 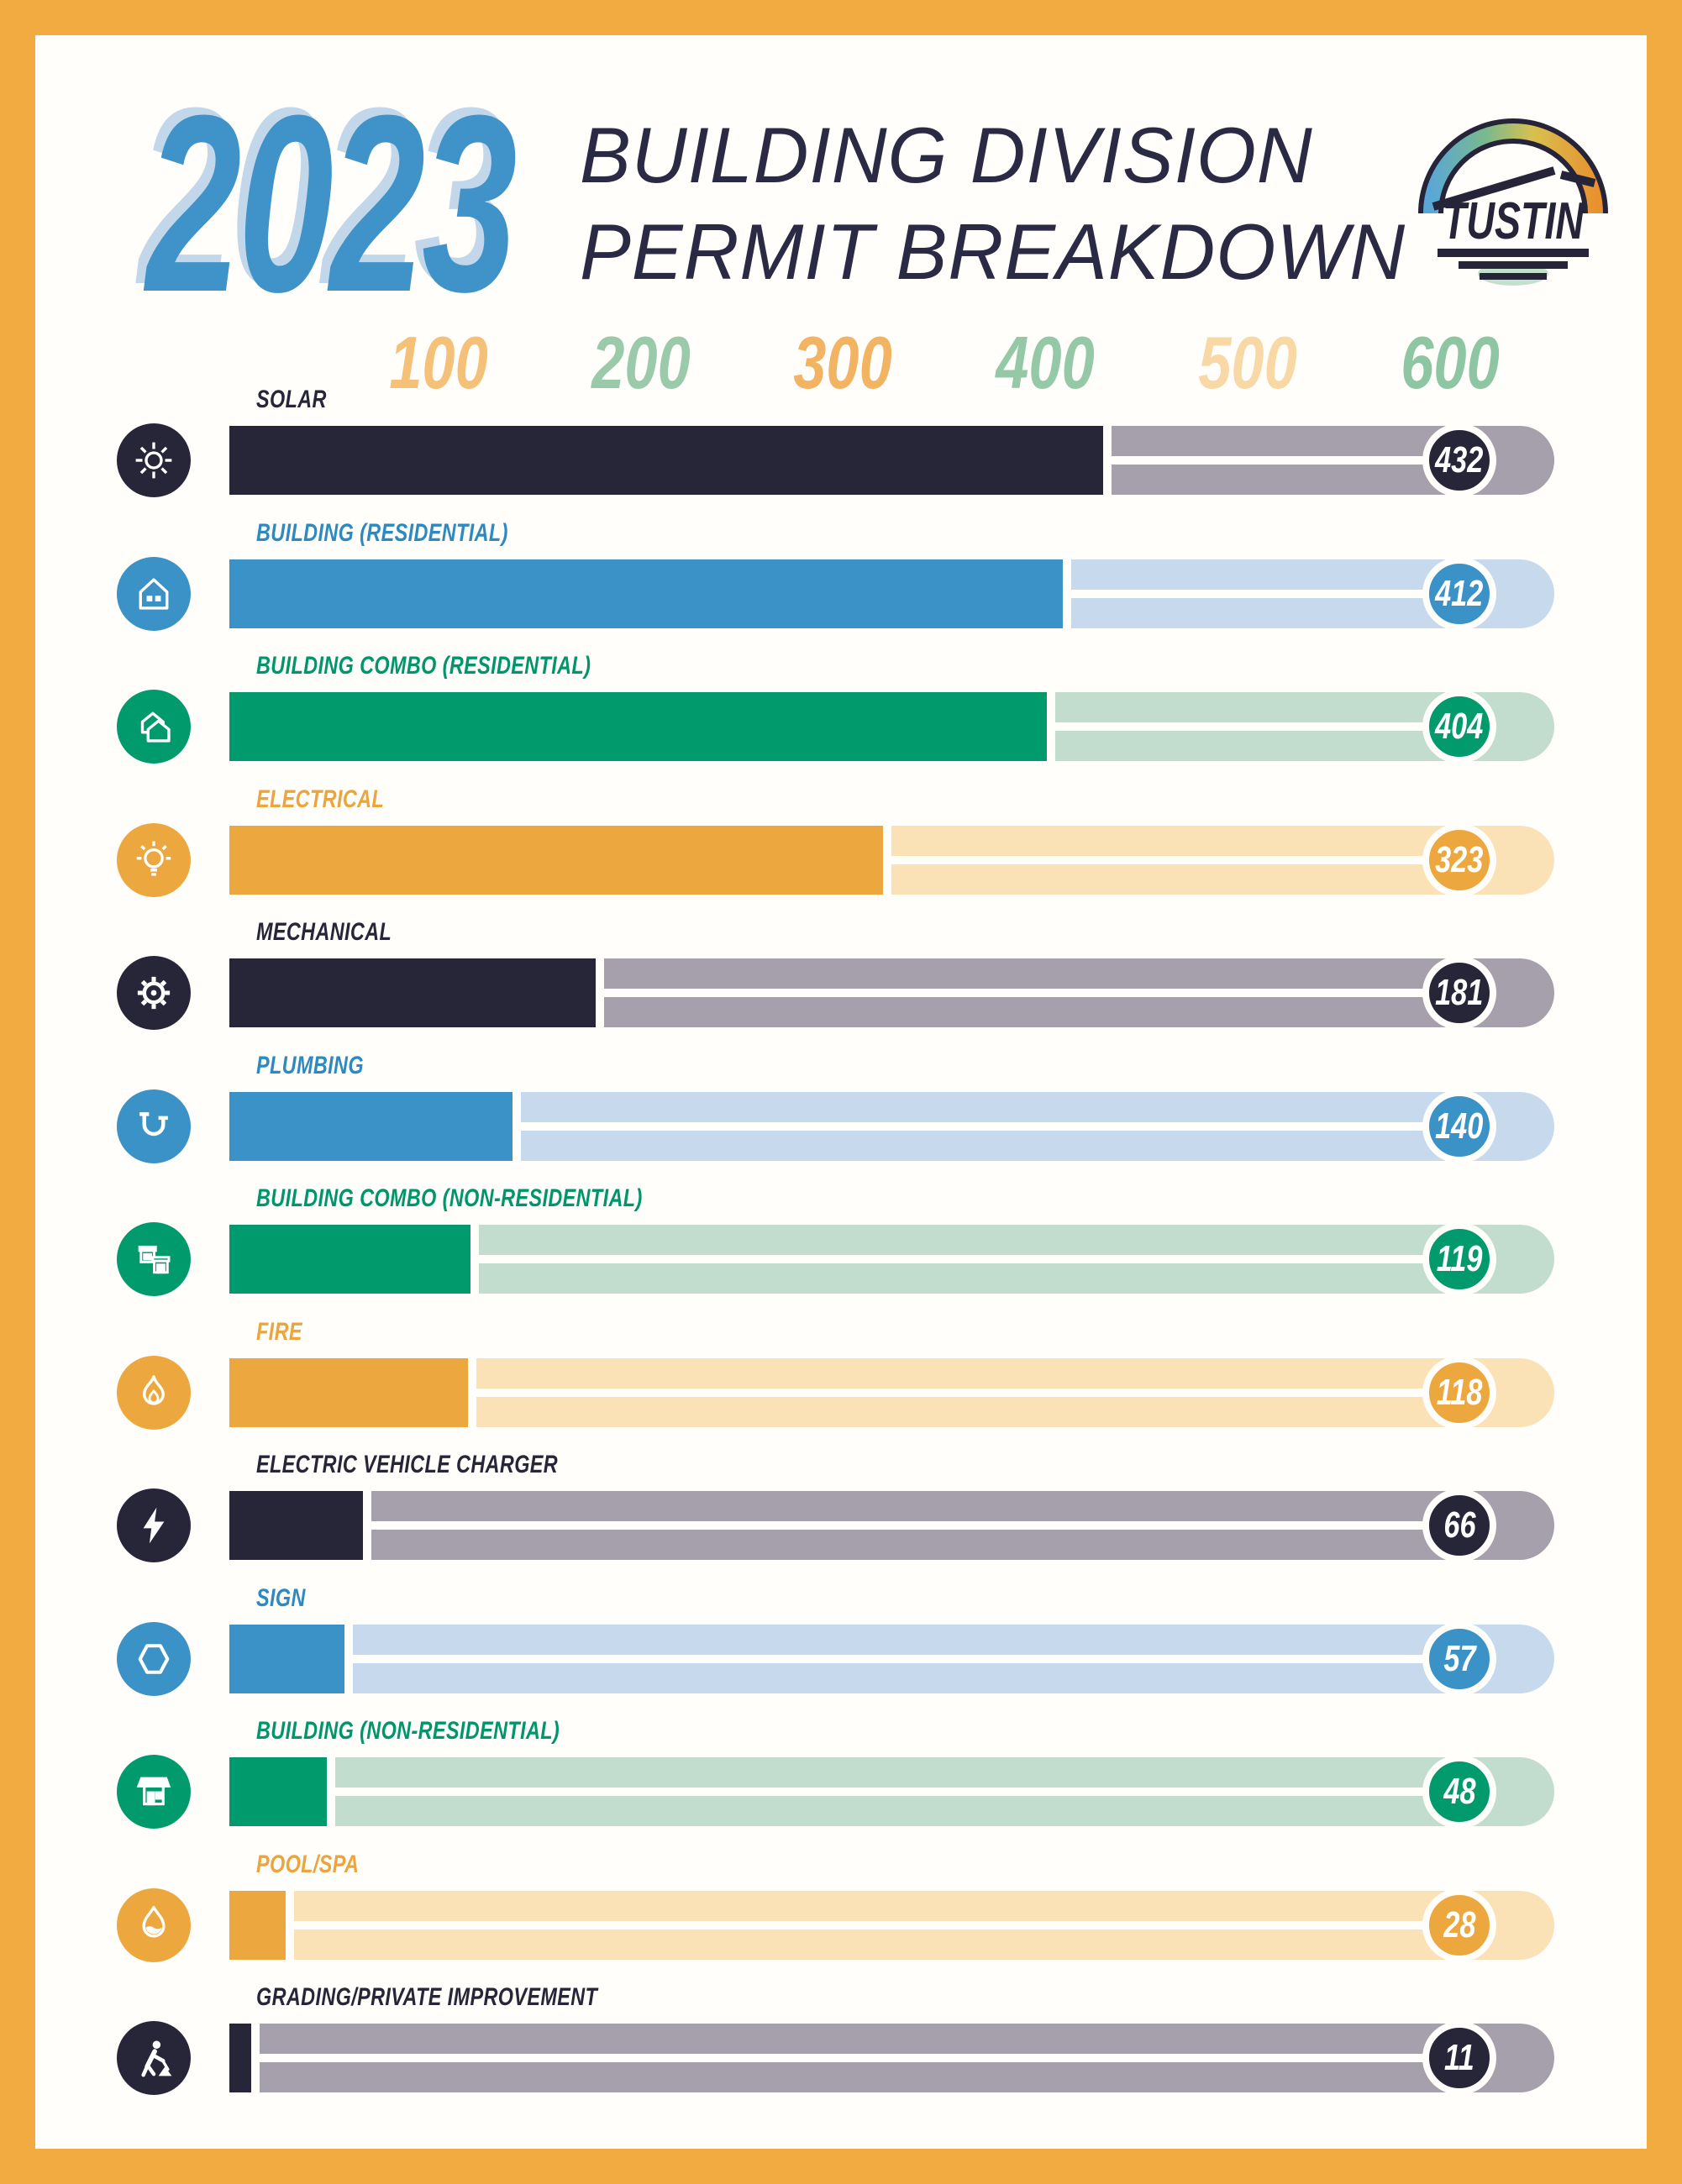 I want to click on value-badge: 323, so click(x=1459, y=859).